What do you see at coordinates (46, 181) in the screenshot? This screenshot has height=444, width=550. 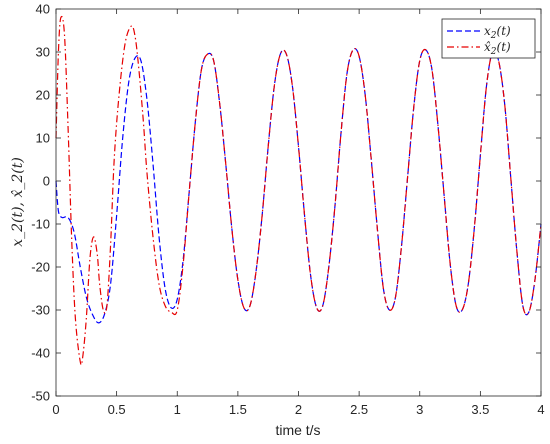 I see `y-tick-label: 0` at bounding box center [46, 181].